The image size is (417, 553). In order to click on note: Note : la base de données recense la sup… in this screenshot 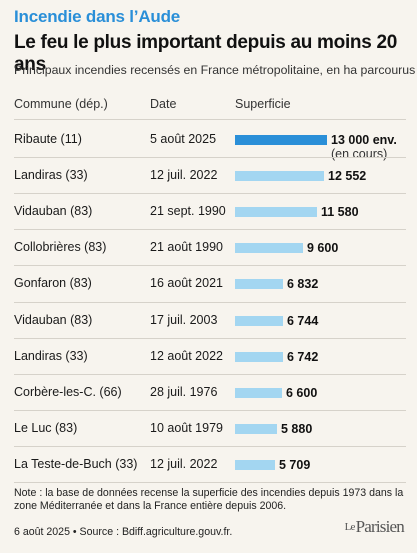, I will do `click(209, 499)`.